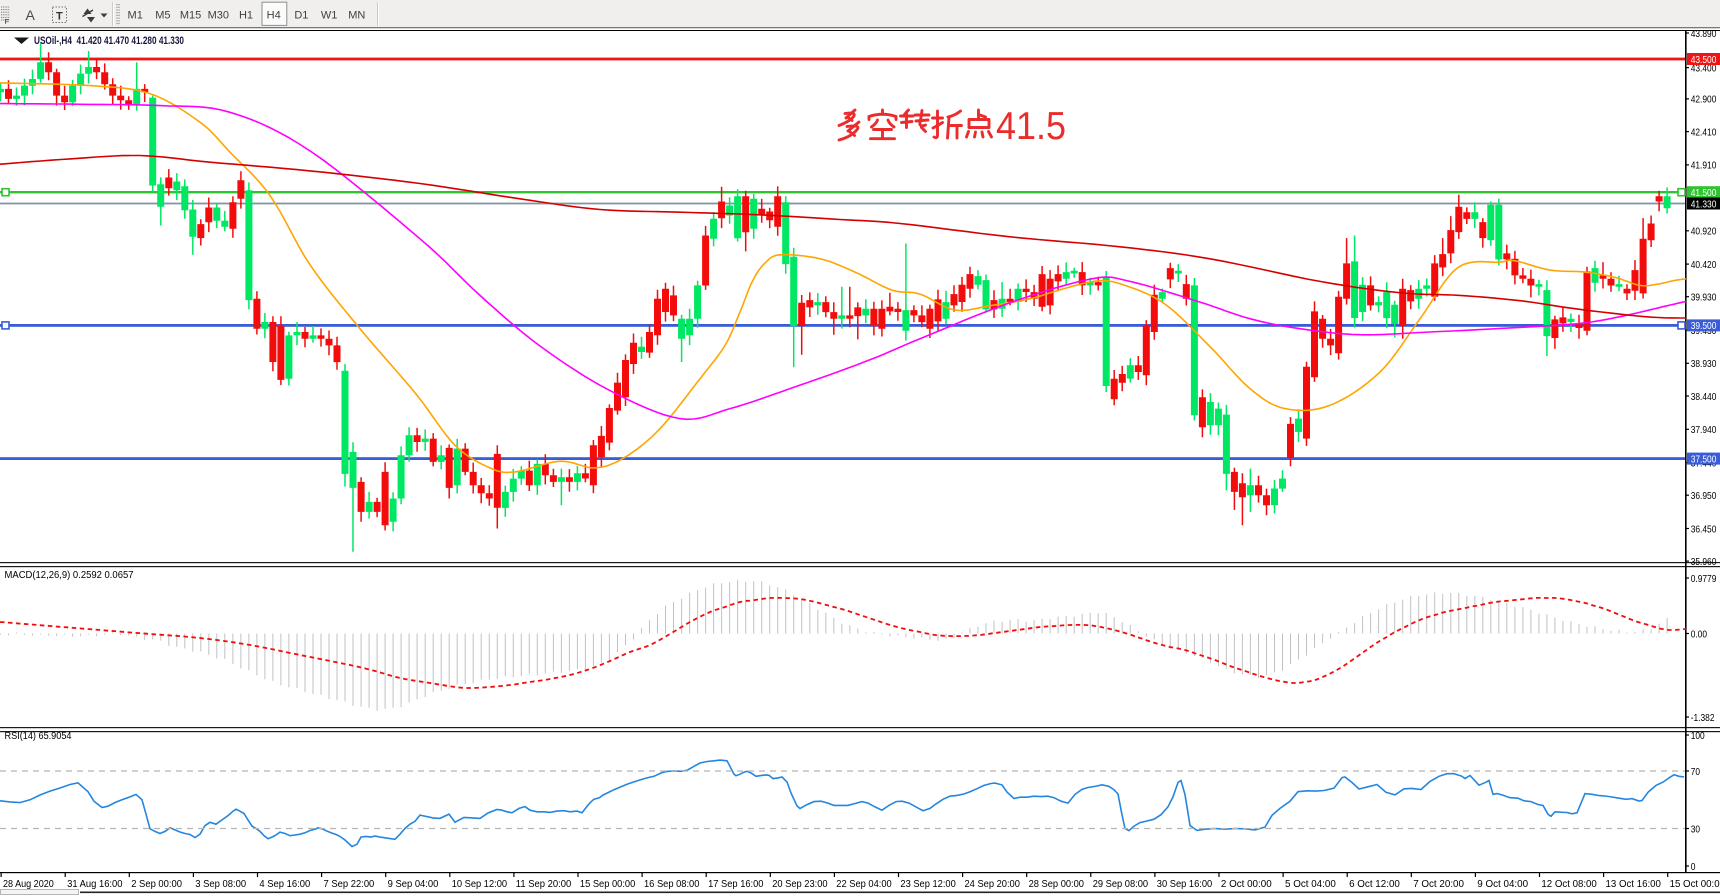  What do you see at coordinates (1704, 34) in the screenshot?
I see `svg-text: 43.890` at bounding box center [1704, 34].